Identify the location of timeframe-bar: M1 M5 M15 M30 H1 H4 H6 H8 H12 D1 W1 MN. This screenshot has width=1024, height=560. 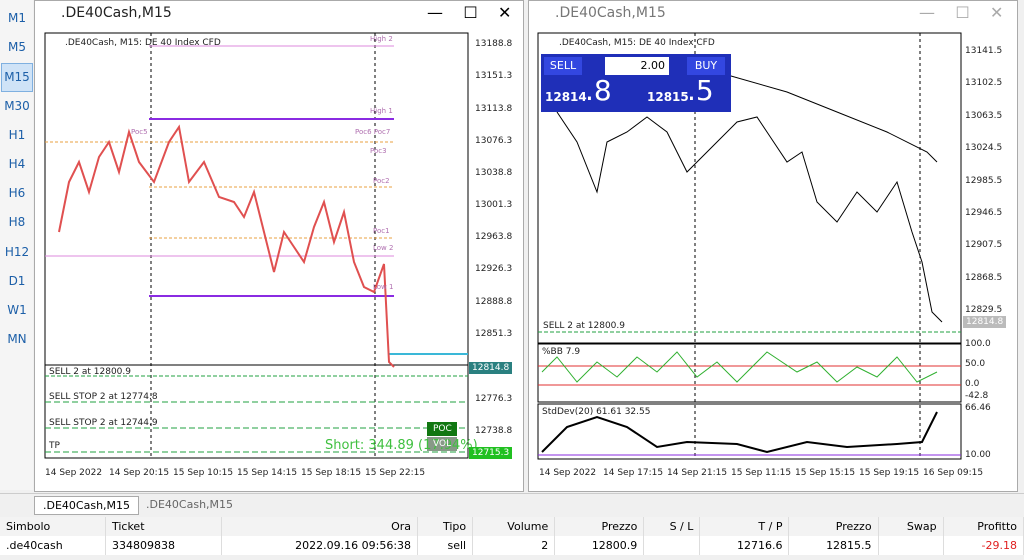
(16, 245).